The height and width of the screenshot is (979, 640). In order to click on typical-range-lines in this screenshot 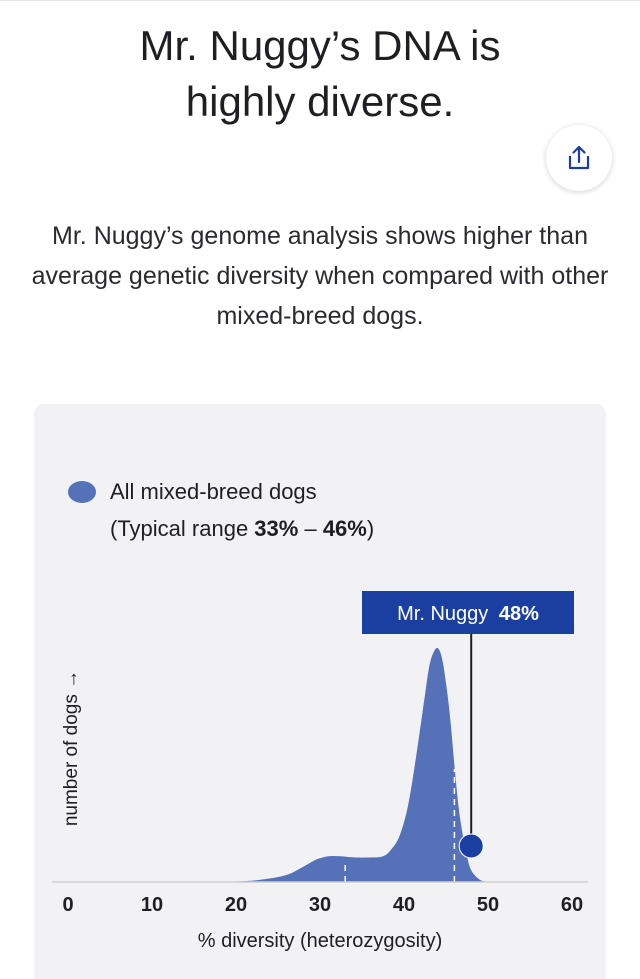, I will do `click(400, 825)`.